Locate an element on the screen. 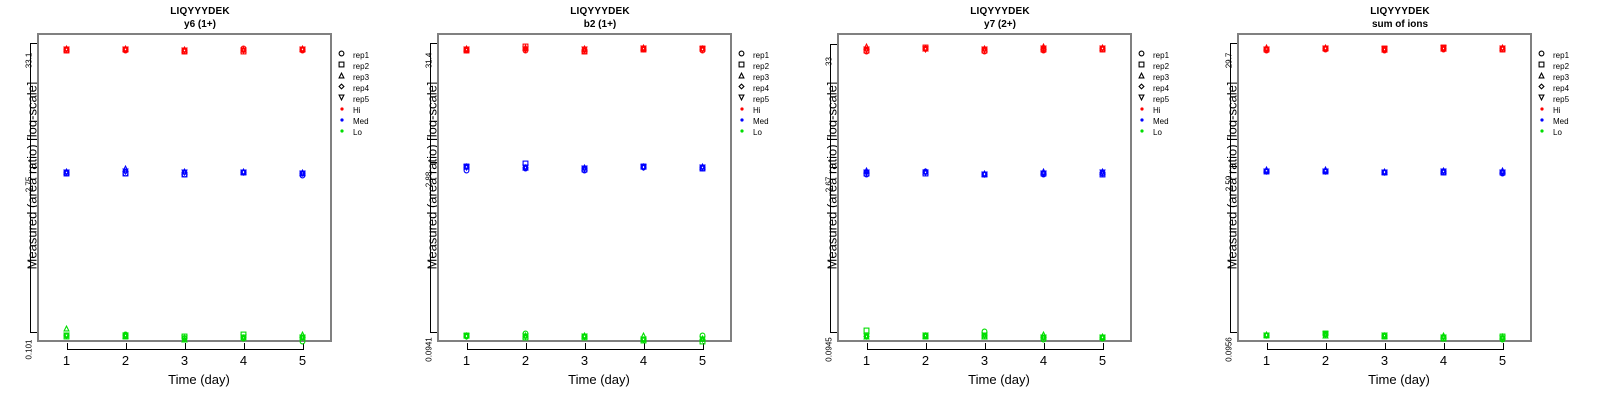 The image size is (1600, 400). y-axis-tick-label: 29.7 is located at coordinates (1229, 61).